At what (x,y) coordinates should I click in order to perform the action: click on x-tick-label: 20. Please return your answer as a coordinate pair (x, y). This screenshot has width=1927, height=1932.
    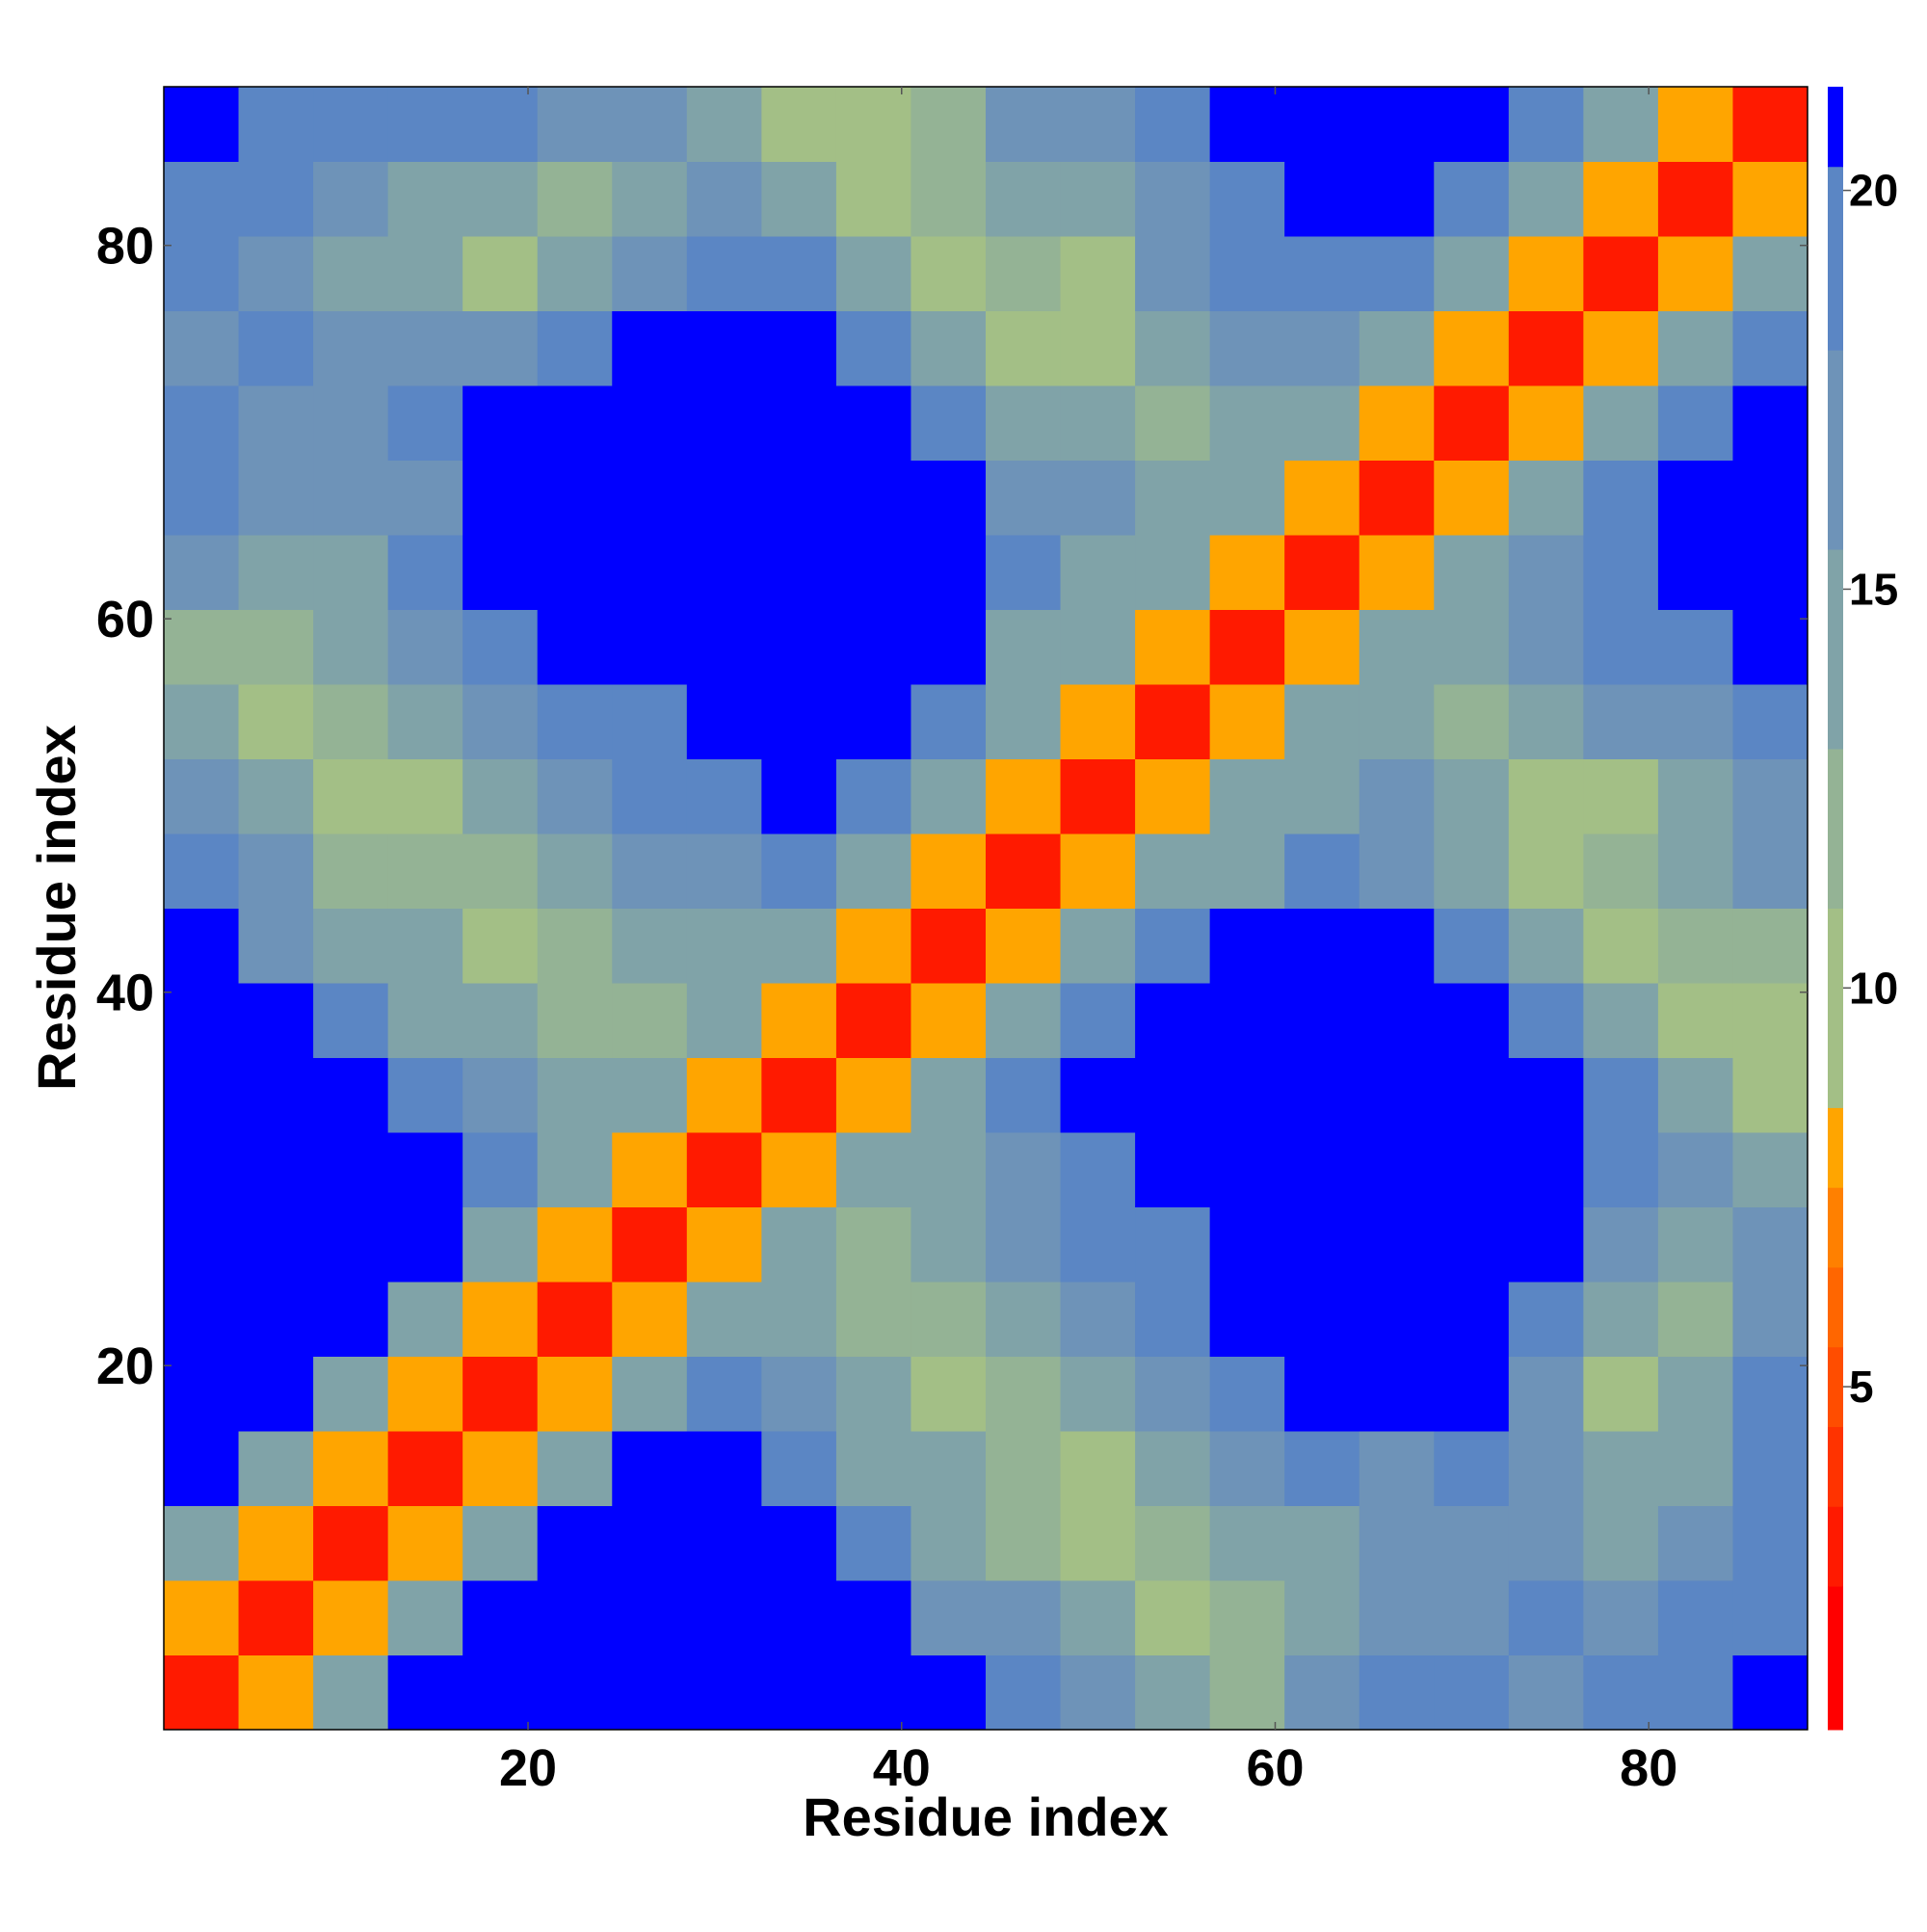
    Looking at the image, I should click on (528, 1768).